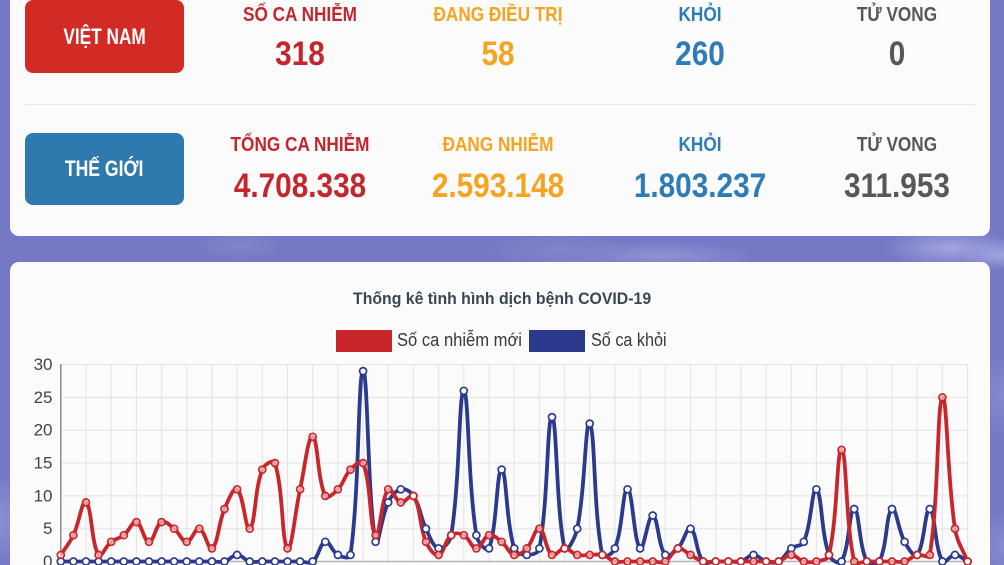  Describe the element at coordinates (43, 430) in the screenshot. I see `svg-text: 20` at that location.